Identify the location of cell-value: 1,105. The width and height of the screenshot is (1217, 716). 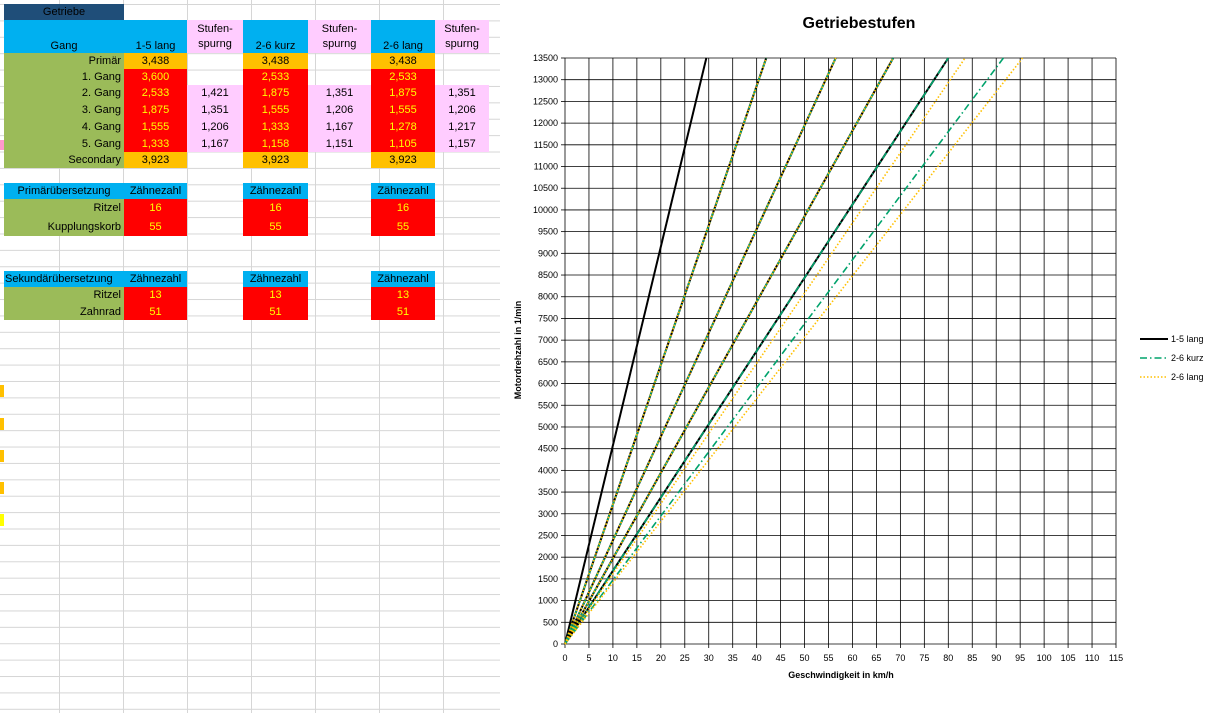
(403, 144).